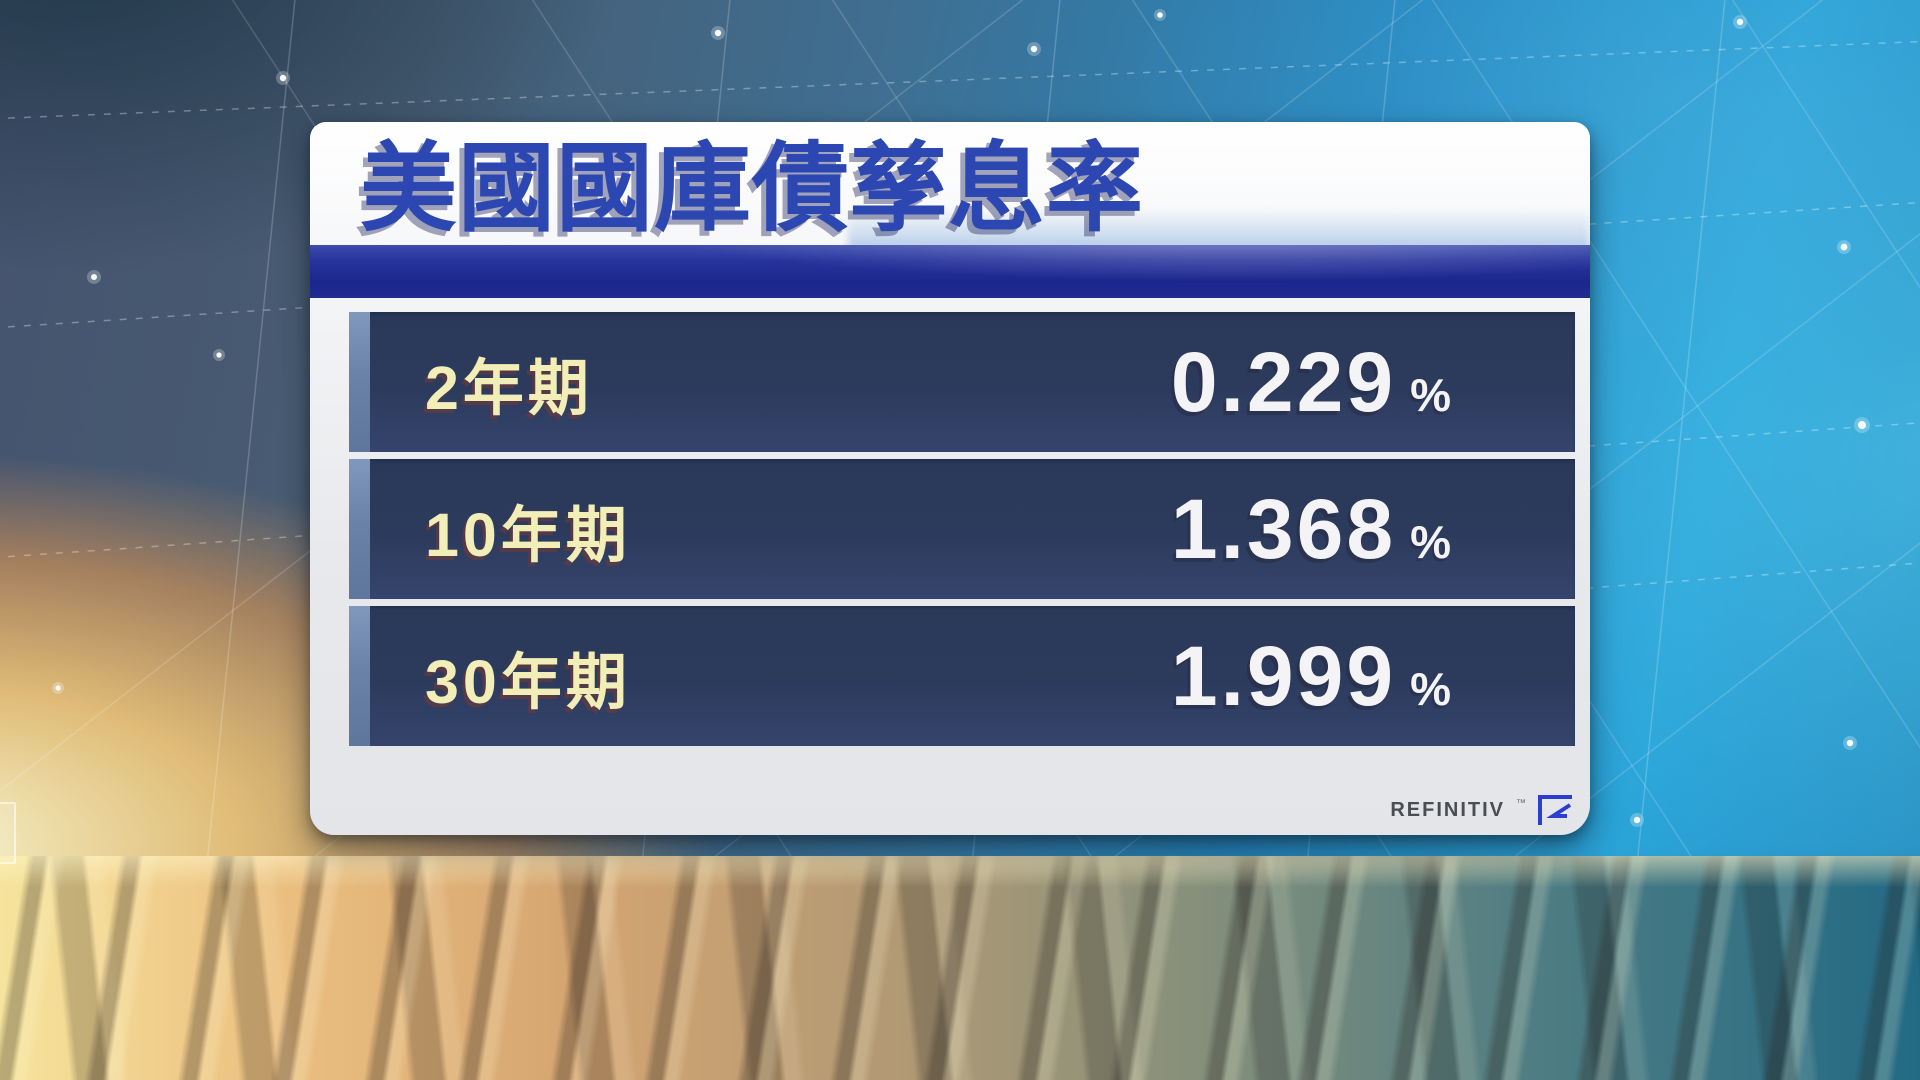  Describe the element at coordinates (752, 188) in the screenshot. I see `page-title: 美國國庫債孳息率` at that location.